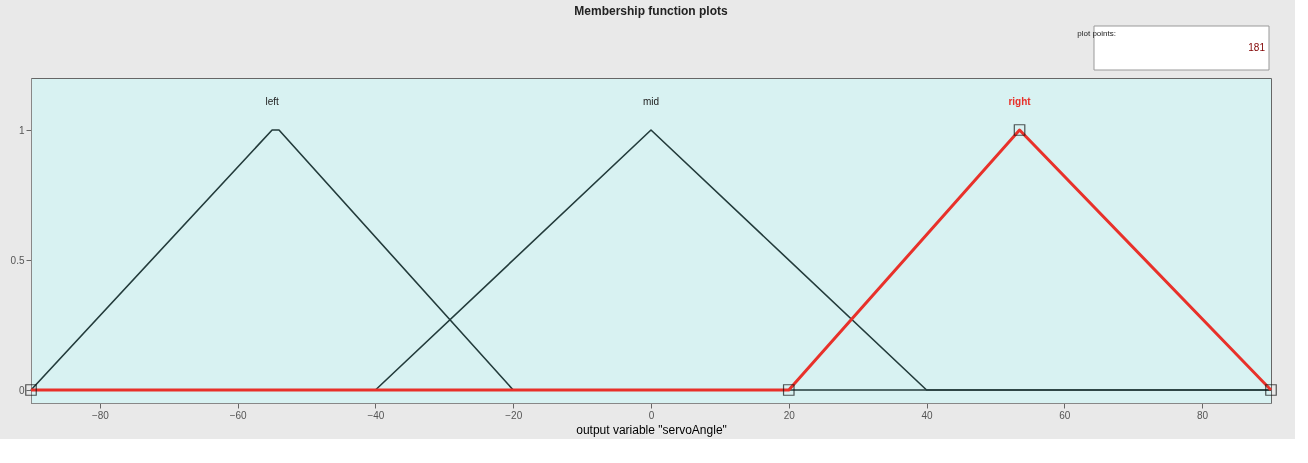 The width and height of the screenshot is (1308, 463). I want to click on x-tick-label: 80, so click(1203, 415).